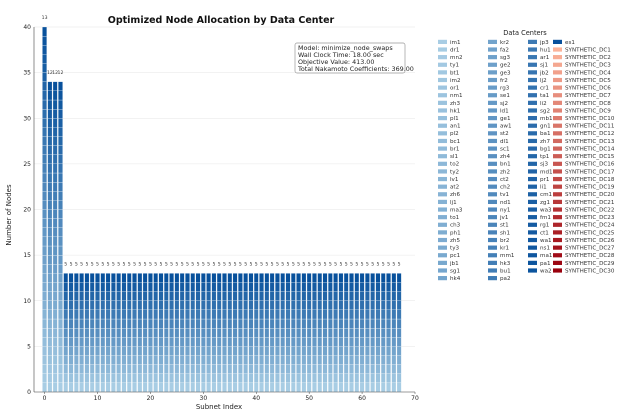  Describe the element at coordinates (507, 256) in the screenshot. I see `legend-label: mm1` at that location.